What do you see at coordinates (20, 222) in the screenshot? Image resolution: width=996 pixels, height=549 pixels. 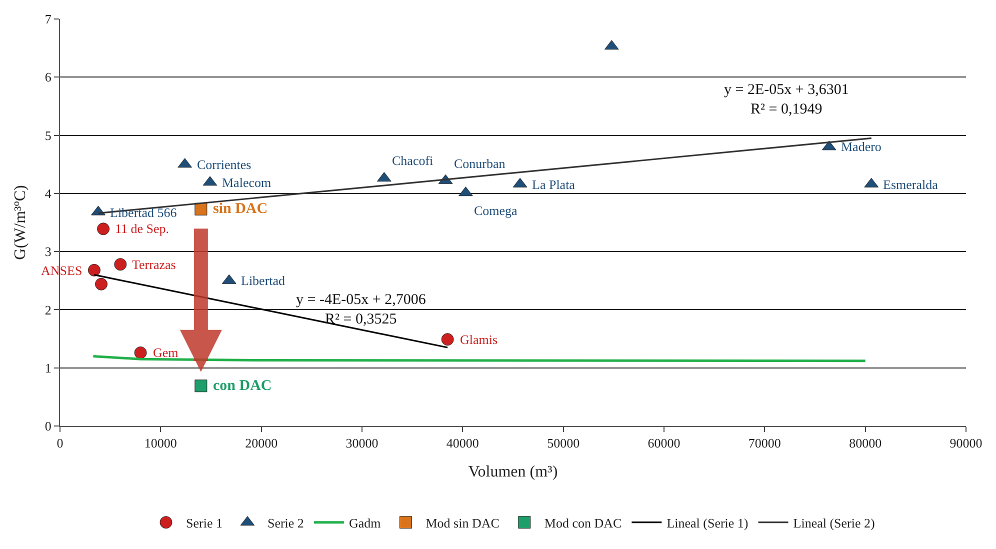 I see `y-axis-title: G(W/m³ºC)` at bounding box center [20, 222].